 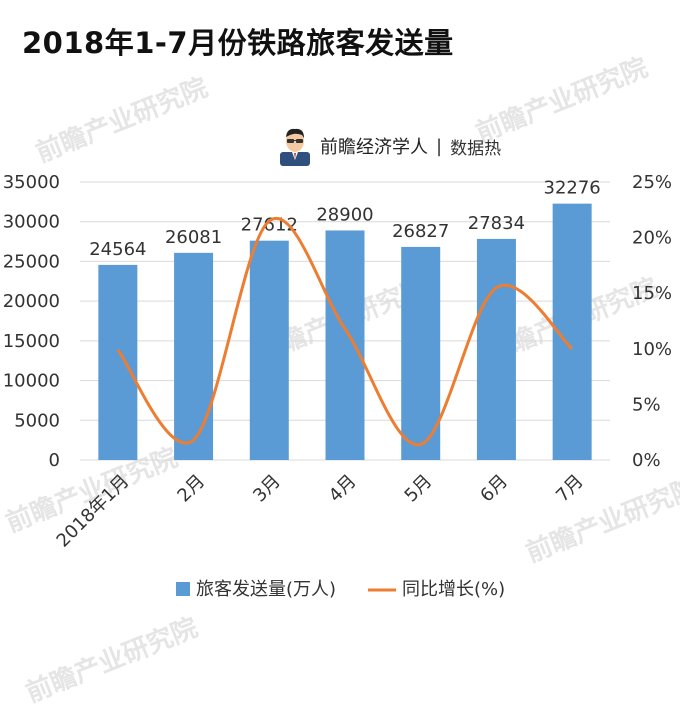 I want to click on y-right-tick-label: 10%, so click(x=652, y=349).